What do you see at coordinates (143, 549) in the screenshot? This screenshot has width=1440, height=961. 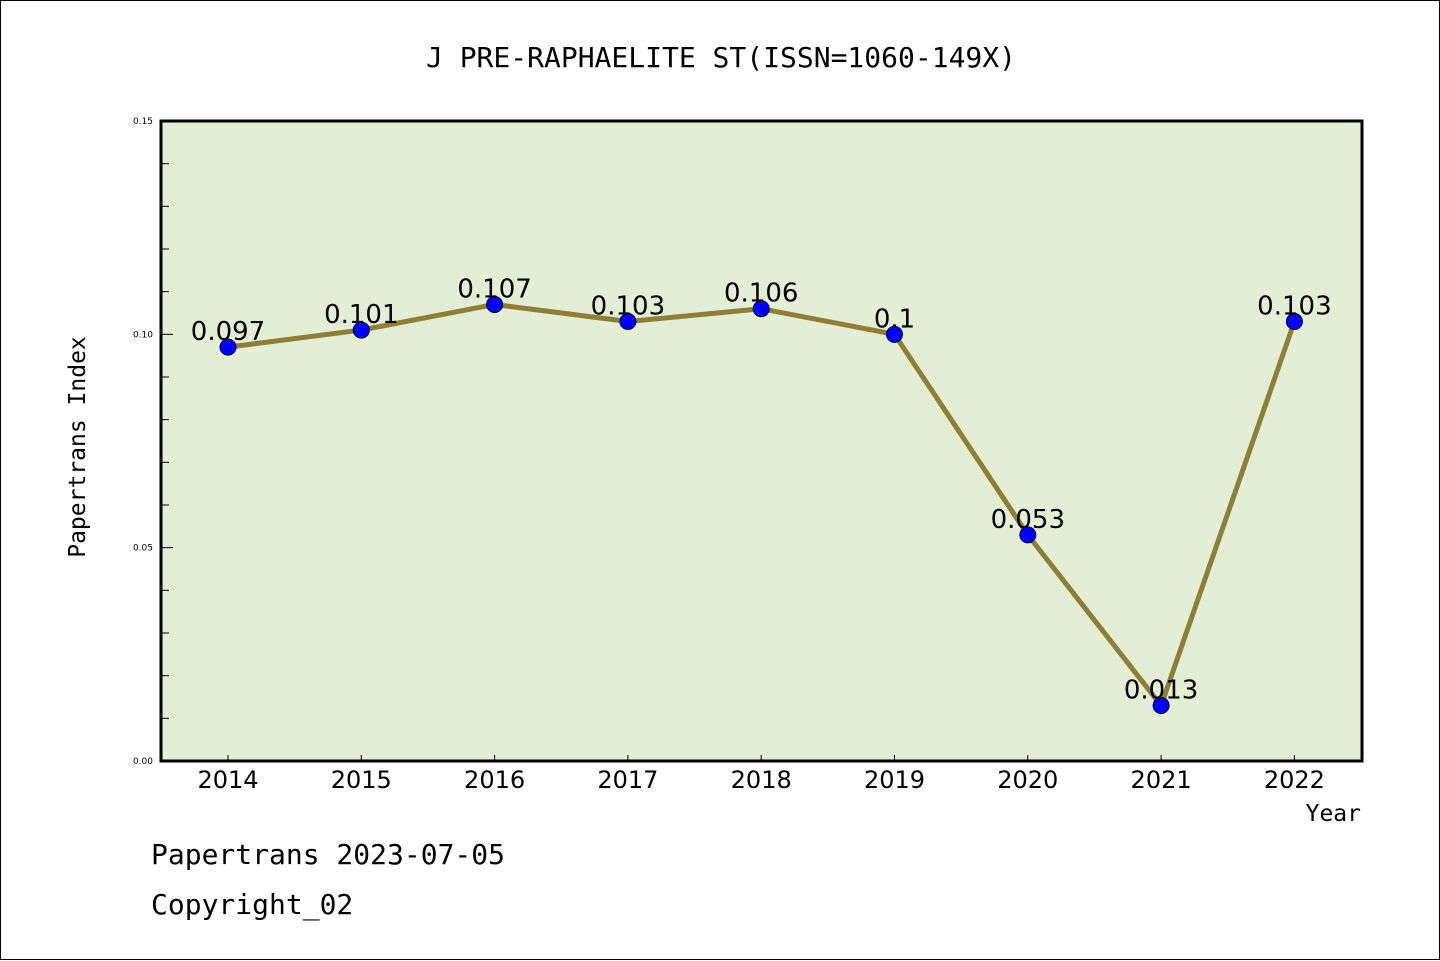 I see `y-tick-label: 0.05` at bounding box center [143, 549].